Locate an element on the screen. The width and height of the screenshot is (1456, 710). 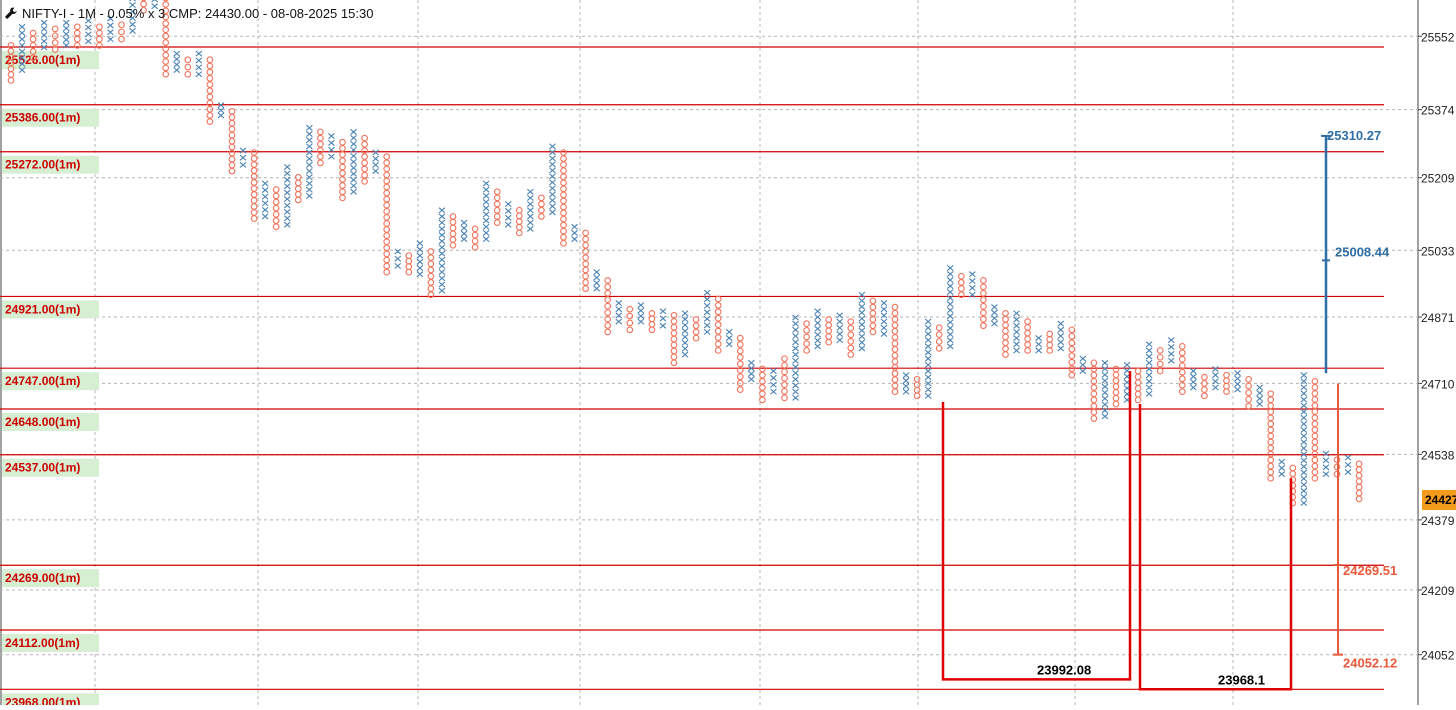
y-axis-tick-label: 24052 is located at coordinates (1438, 656).